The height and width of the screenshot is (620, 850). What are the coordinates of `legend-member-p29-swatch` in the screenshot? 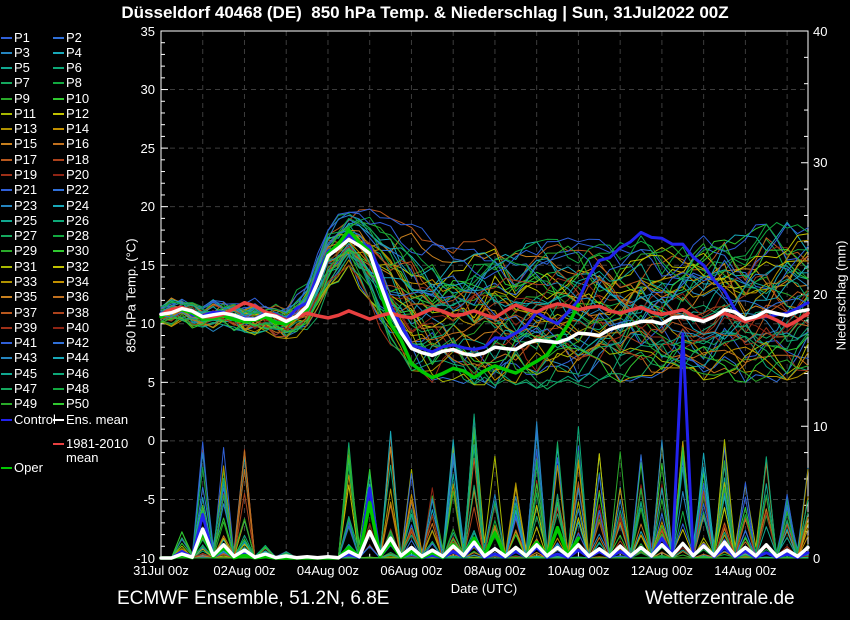 It's located at (6, 251).